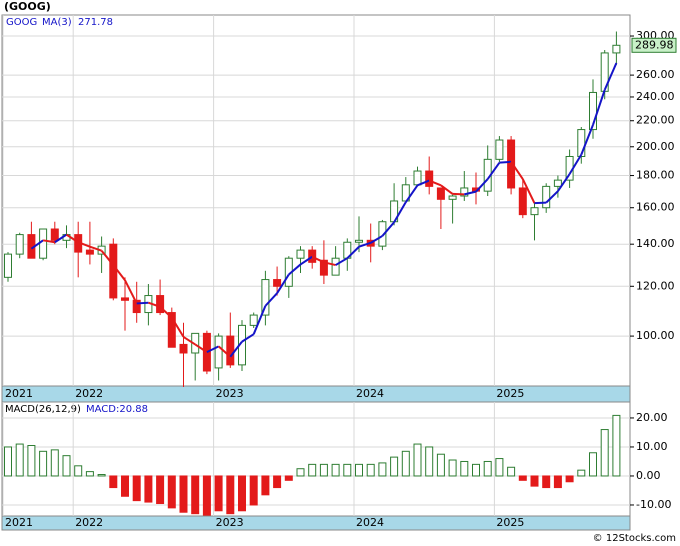 This screenshot has height=546, width=680. I want to click on price-box, so click(654, 45).